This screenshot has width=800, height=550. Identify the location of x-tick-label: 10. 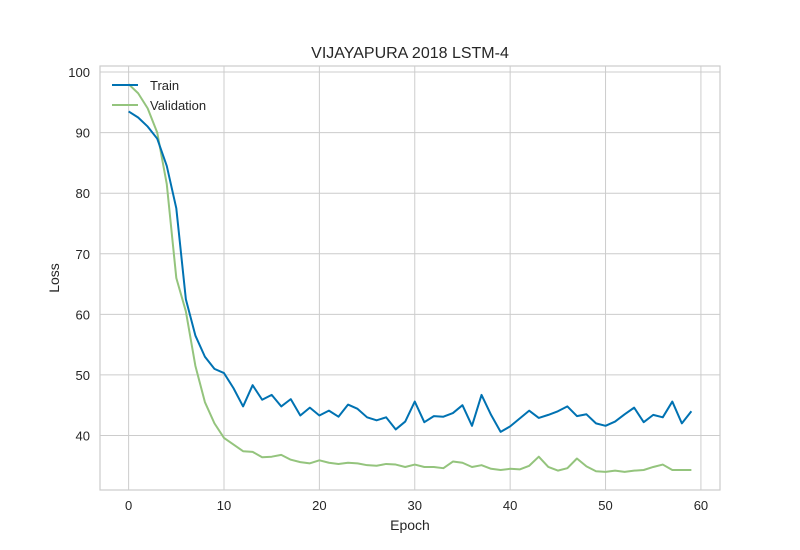
(224, 505).